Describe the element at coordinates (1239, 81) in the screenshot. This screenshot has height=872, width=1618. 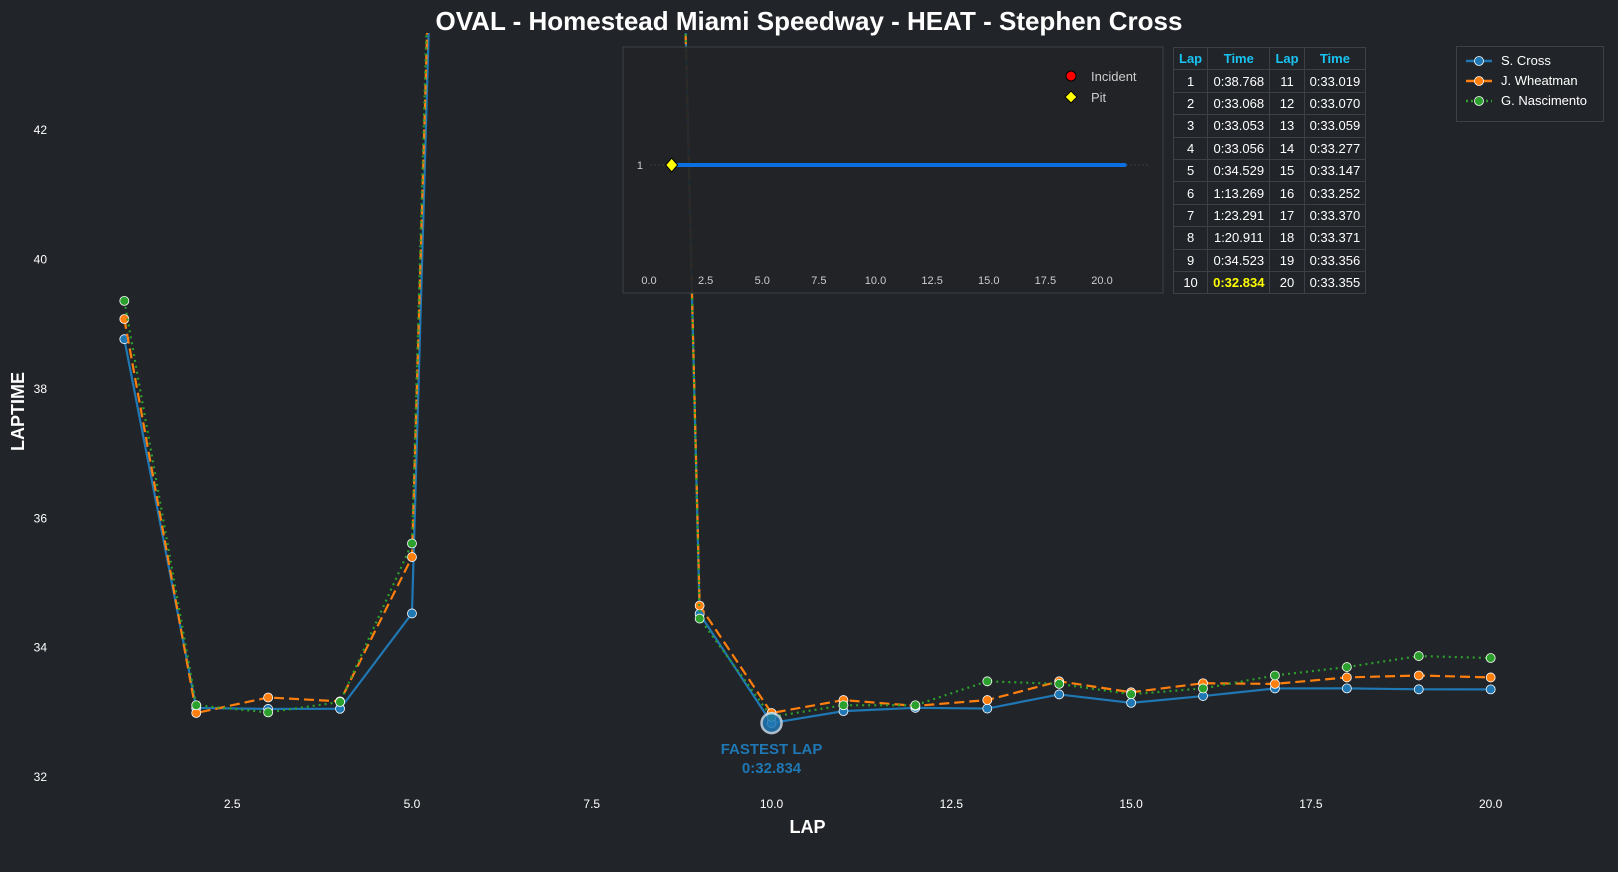
I see `table-cell: 0:38.768` at that location.